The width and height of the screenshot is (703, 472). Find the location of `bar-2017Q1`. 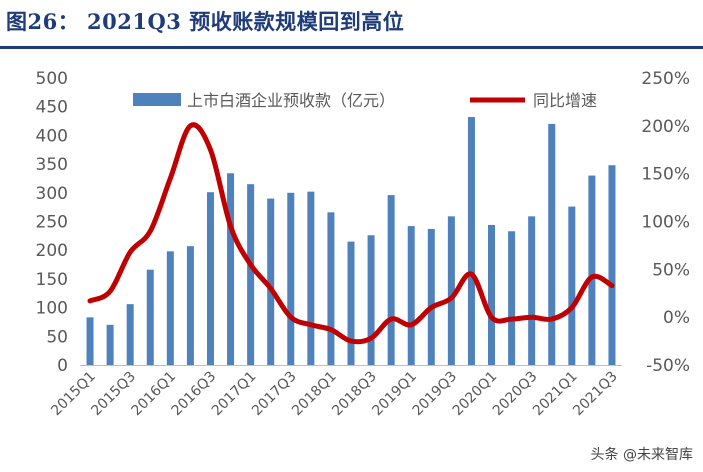

bar-2017Q1 is located at coordinates (251, 274).